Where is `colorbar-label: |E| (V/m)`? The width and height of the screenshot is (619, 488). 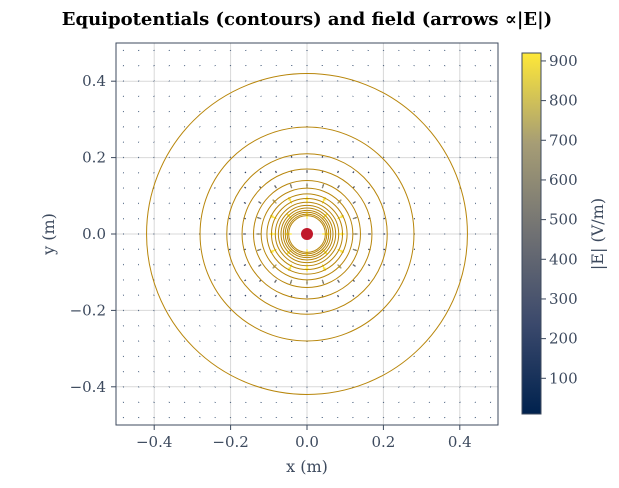 colorbar-label: |E| (V/m) is located at coordinates (597, 234).